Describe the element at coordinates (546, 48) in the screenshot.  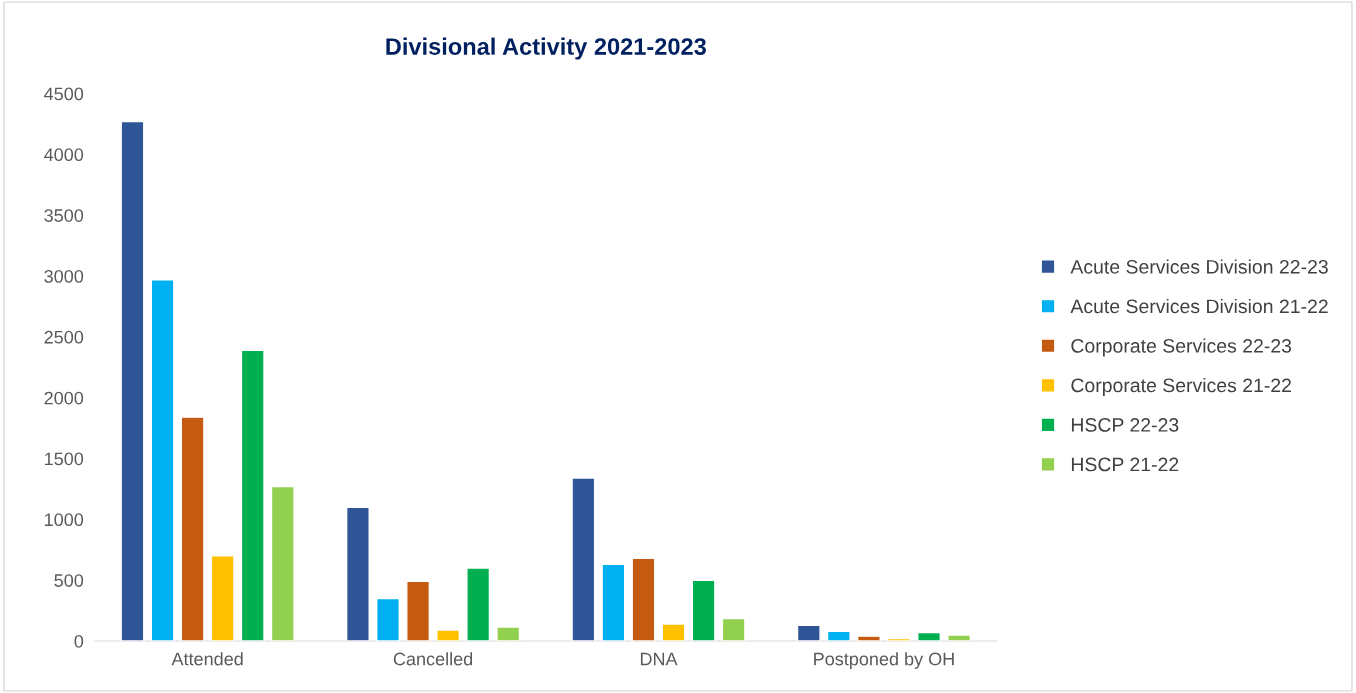
I see `chart-title: Divisional Activity 2021-2023` at that location.